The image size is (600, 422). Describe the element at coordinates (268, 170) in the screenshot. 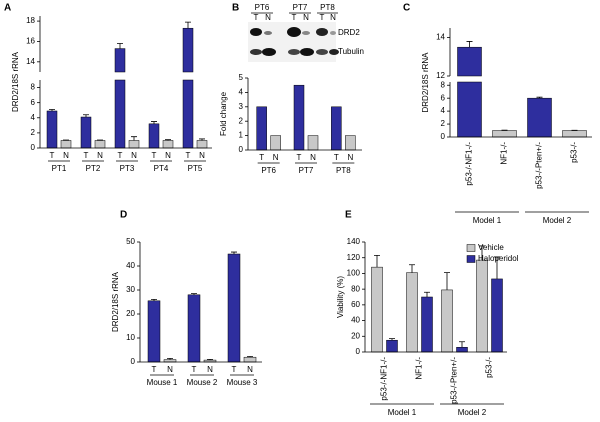

I see `x-tick-label: PT6` at that location.